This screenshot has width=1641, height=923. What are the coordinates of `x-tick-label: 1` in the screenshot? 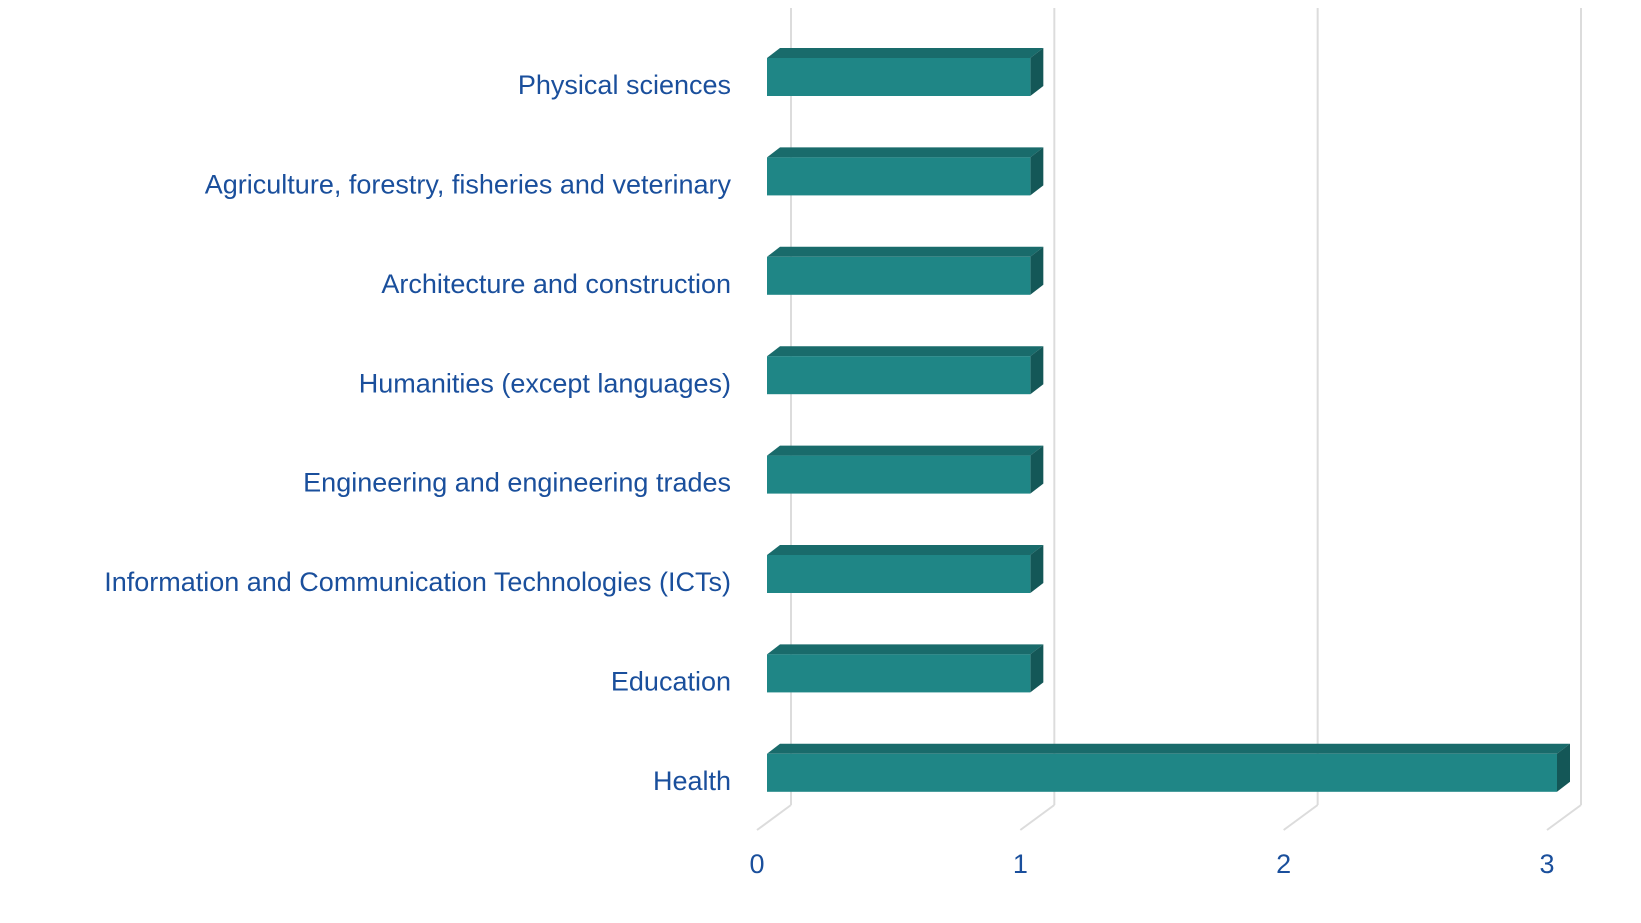 It's located at (1020, 864).